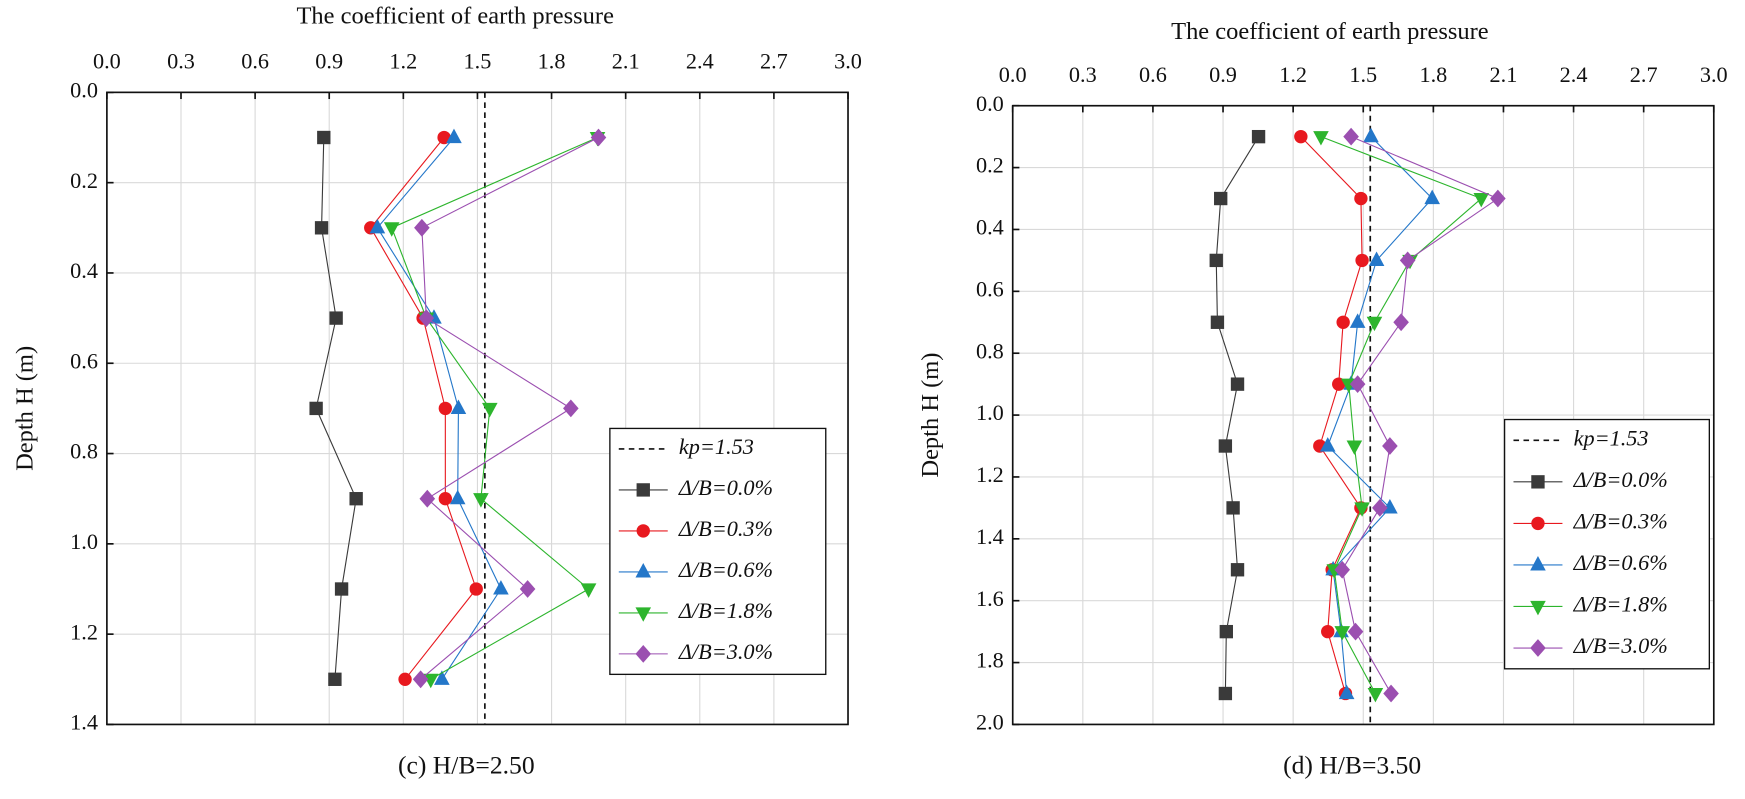 The width and height of the screenshot is (1745, 799). What do you see at coordinates (329, 61) in the screenshot?
I see `x-tick-label: 0.9` at bounding box center [329, 61].